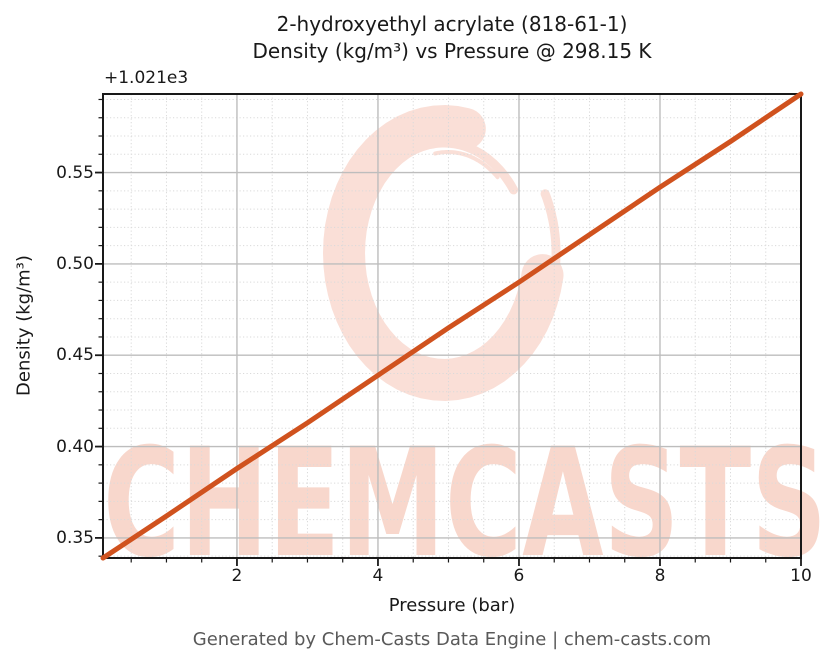 This screenshot has width=830, height=666. Describe the element at coordinates (146, 78) in the screenshot. I see `y-axis-offset-label: +1.021e3` at that location.